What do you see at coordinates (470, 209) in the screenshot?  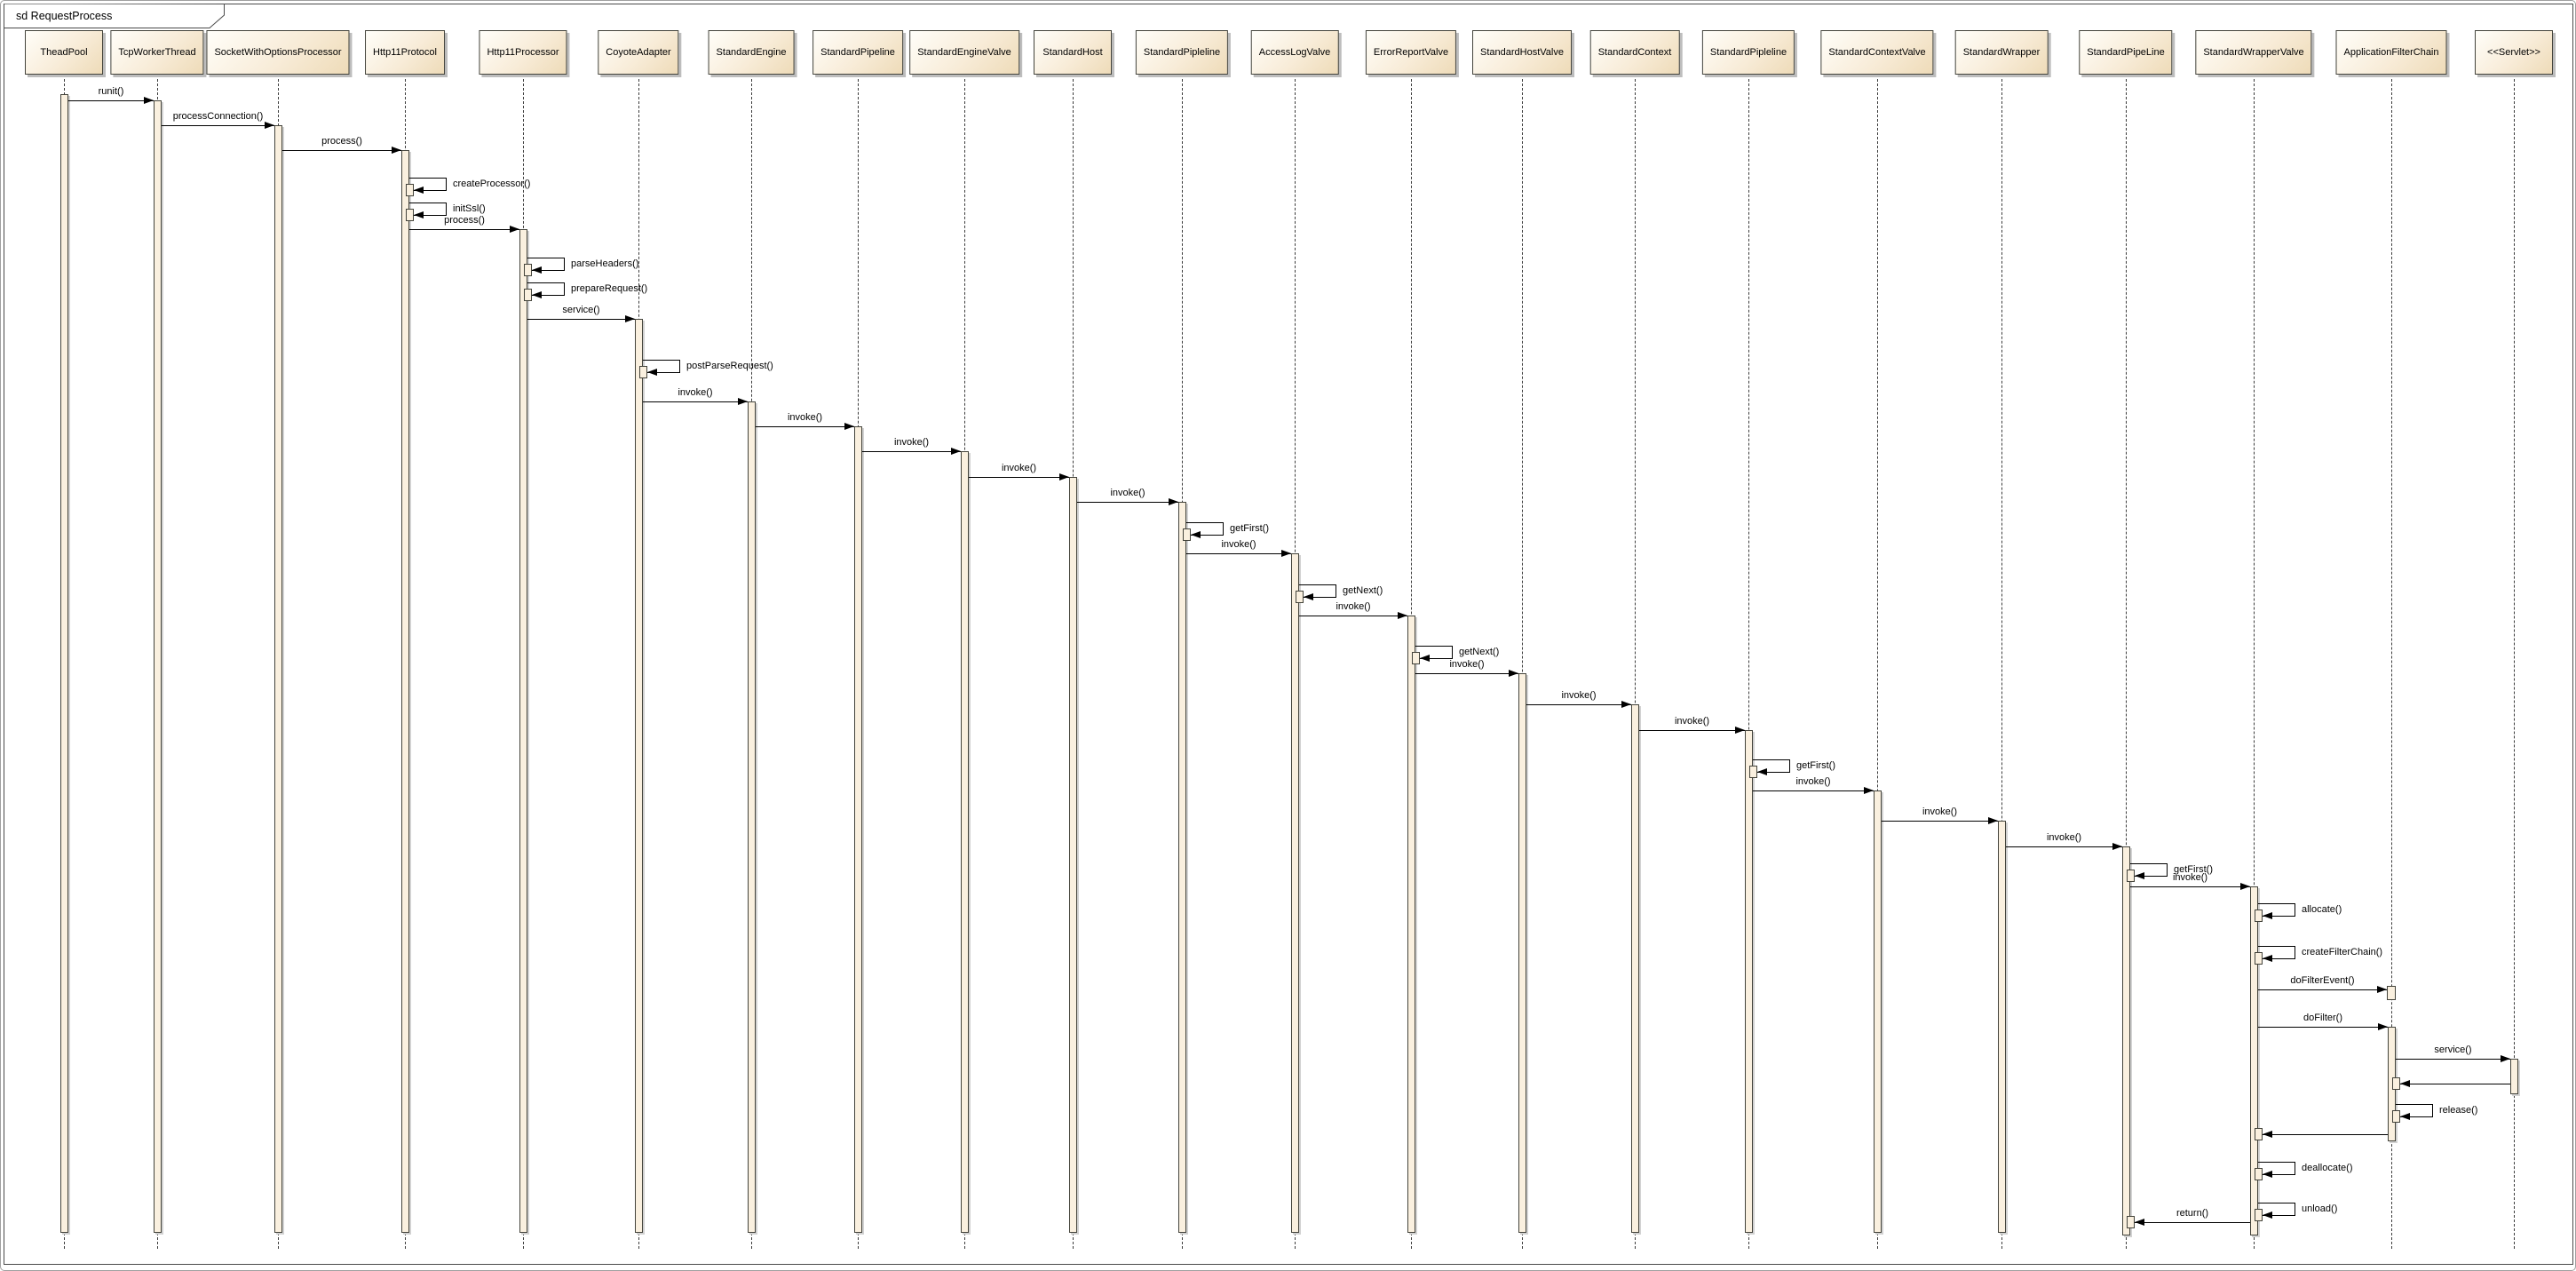 I see `message-label: initSsl()` at bounding box center [470, 209].